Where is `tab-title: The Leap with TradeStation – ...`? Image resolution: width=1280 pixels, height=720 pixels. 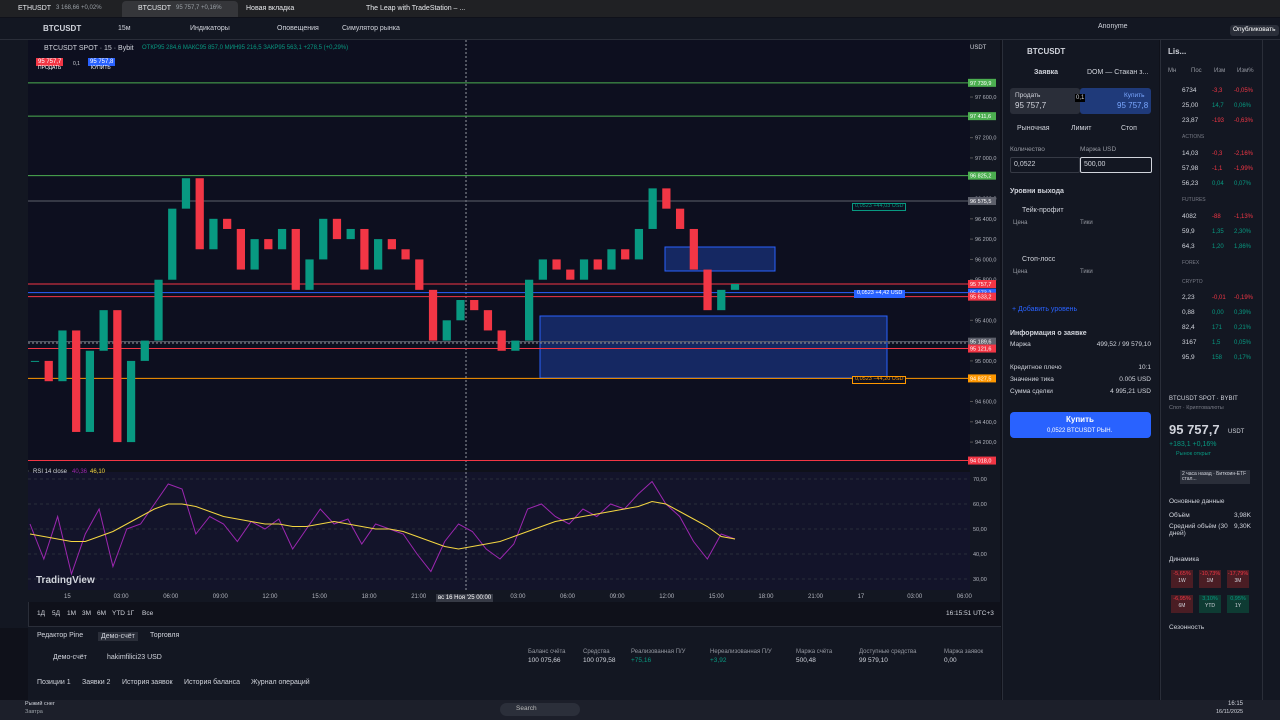 tab-title: The Leap with TradeStation – ... is located at coordinates (416, 8).